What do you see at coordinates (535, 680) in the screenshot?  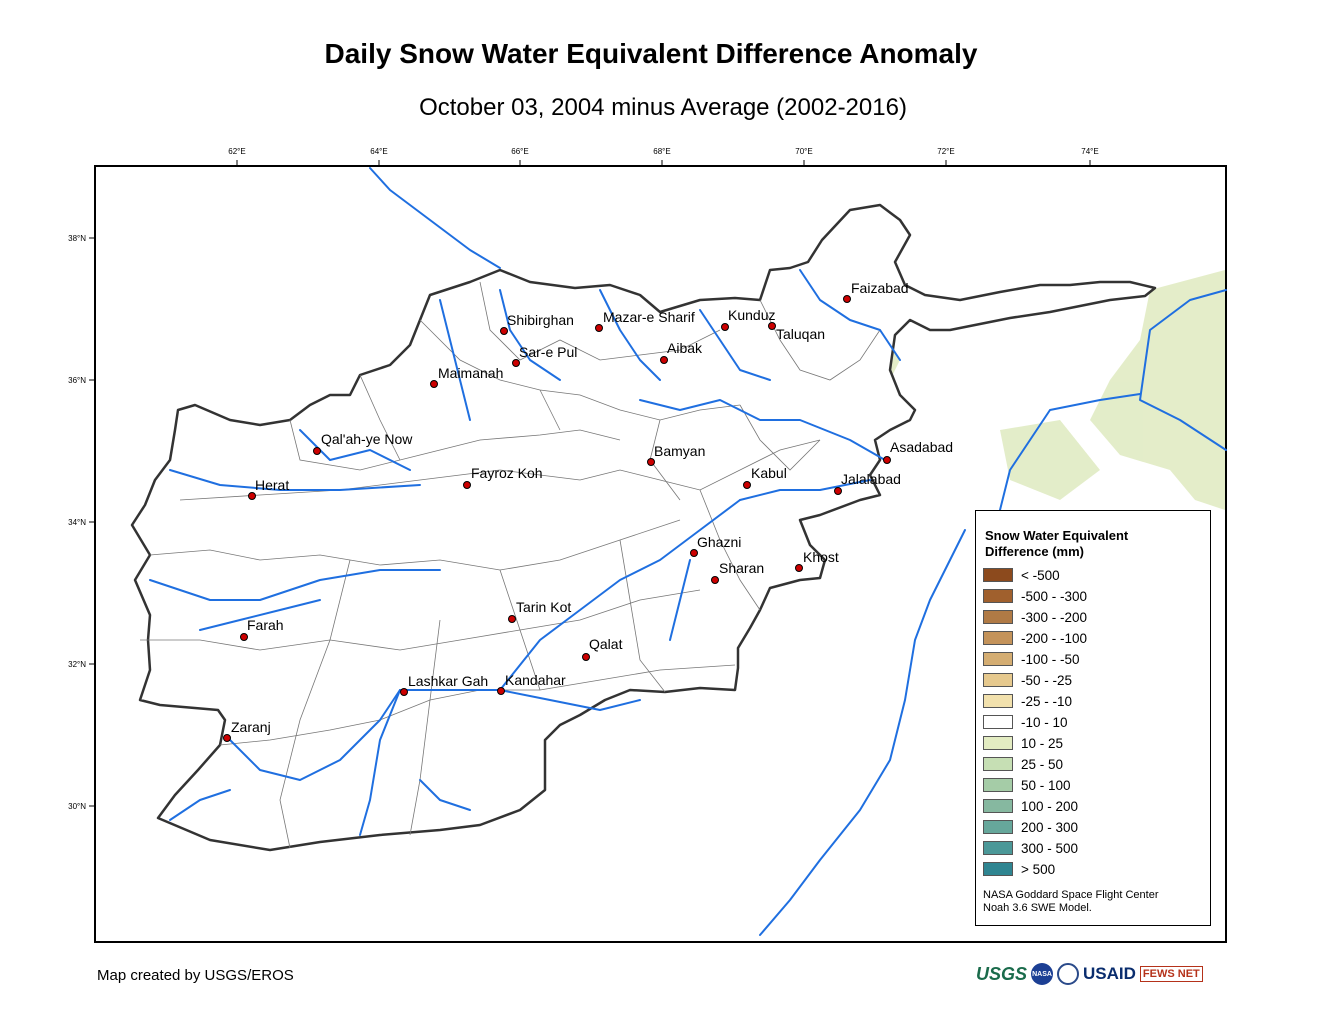 I see `city-label: Kandahar` at bounding box center [535, 680].